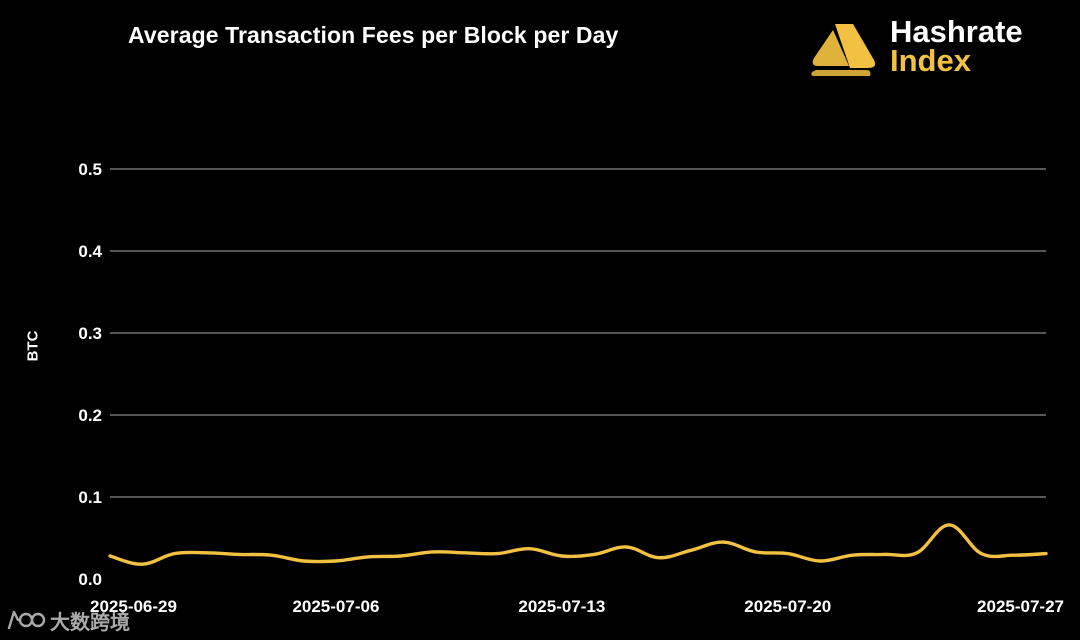  I want to click on watermark: 大数跨境, so click(68, 620).